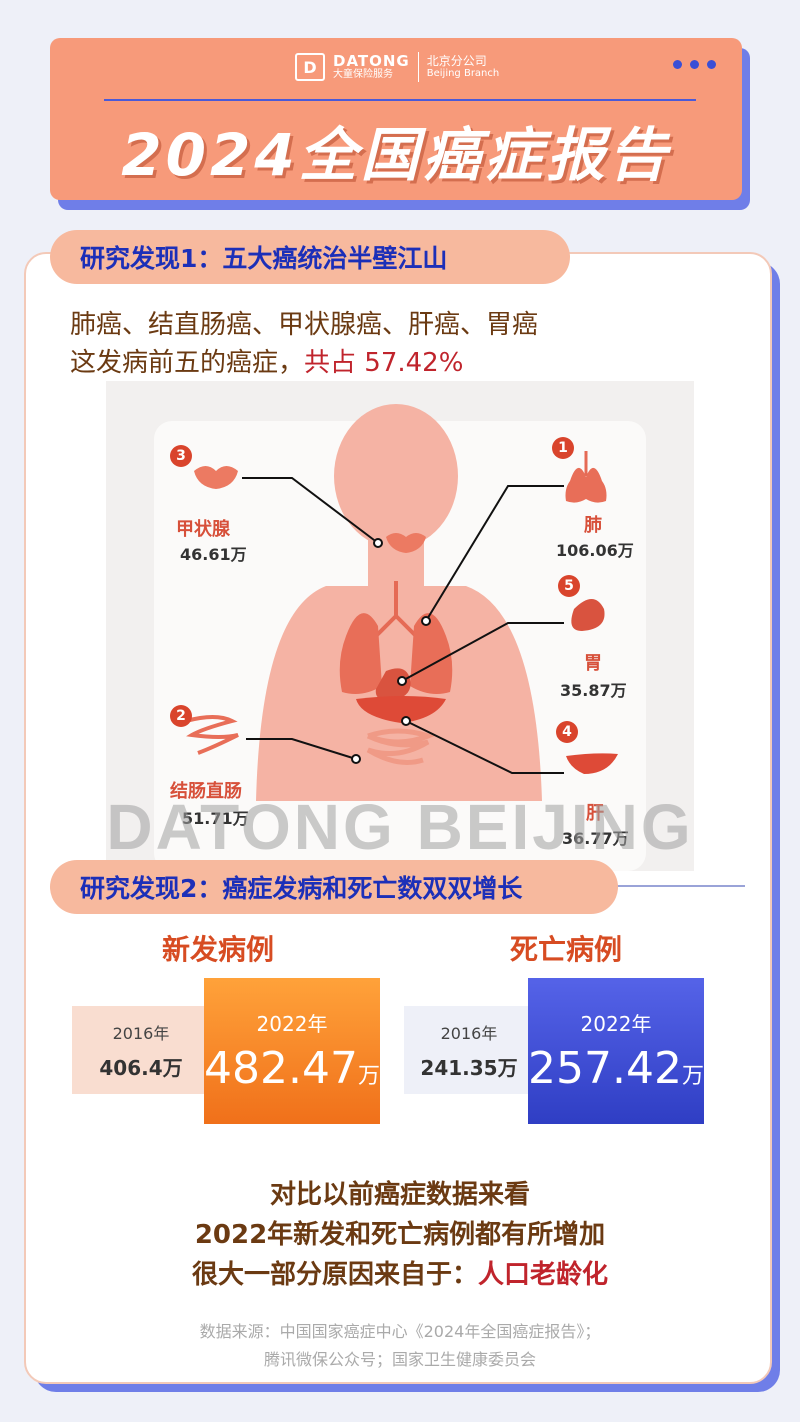 Image resolution: width=800 pixels, height=1422 pixels. I want to click on logo-divider, so click(418, 67).